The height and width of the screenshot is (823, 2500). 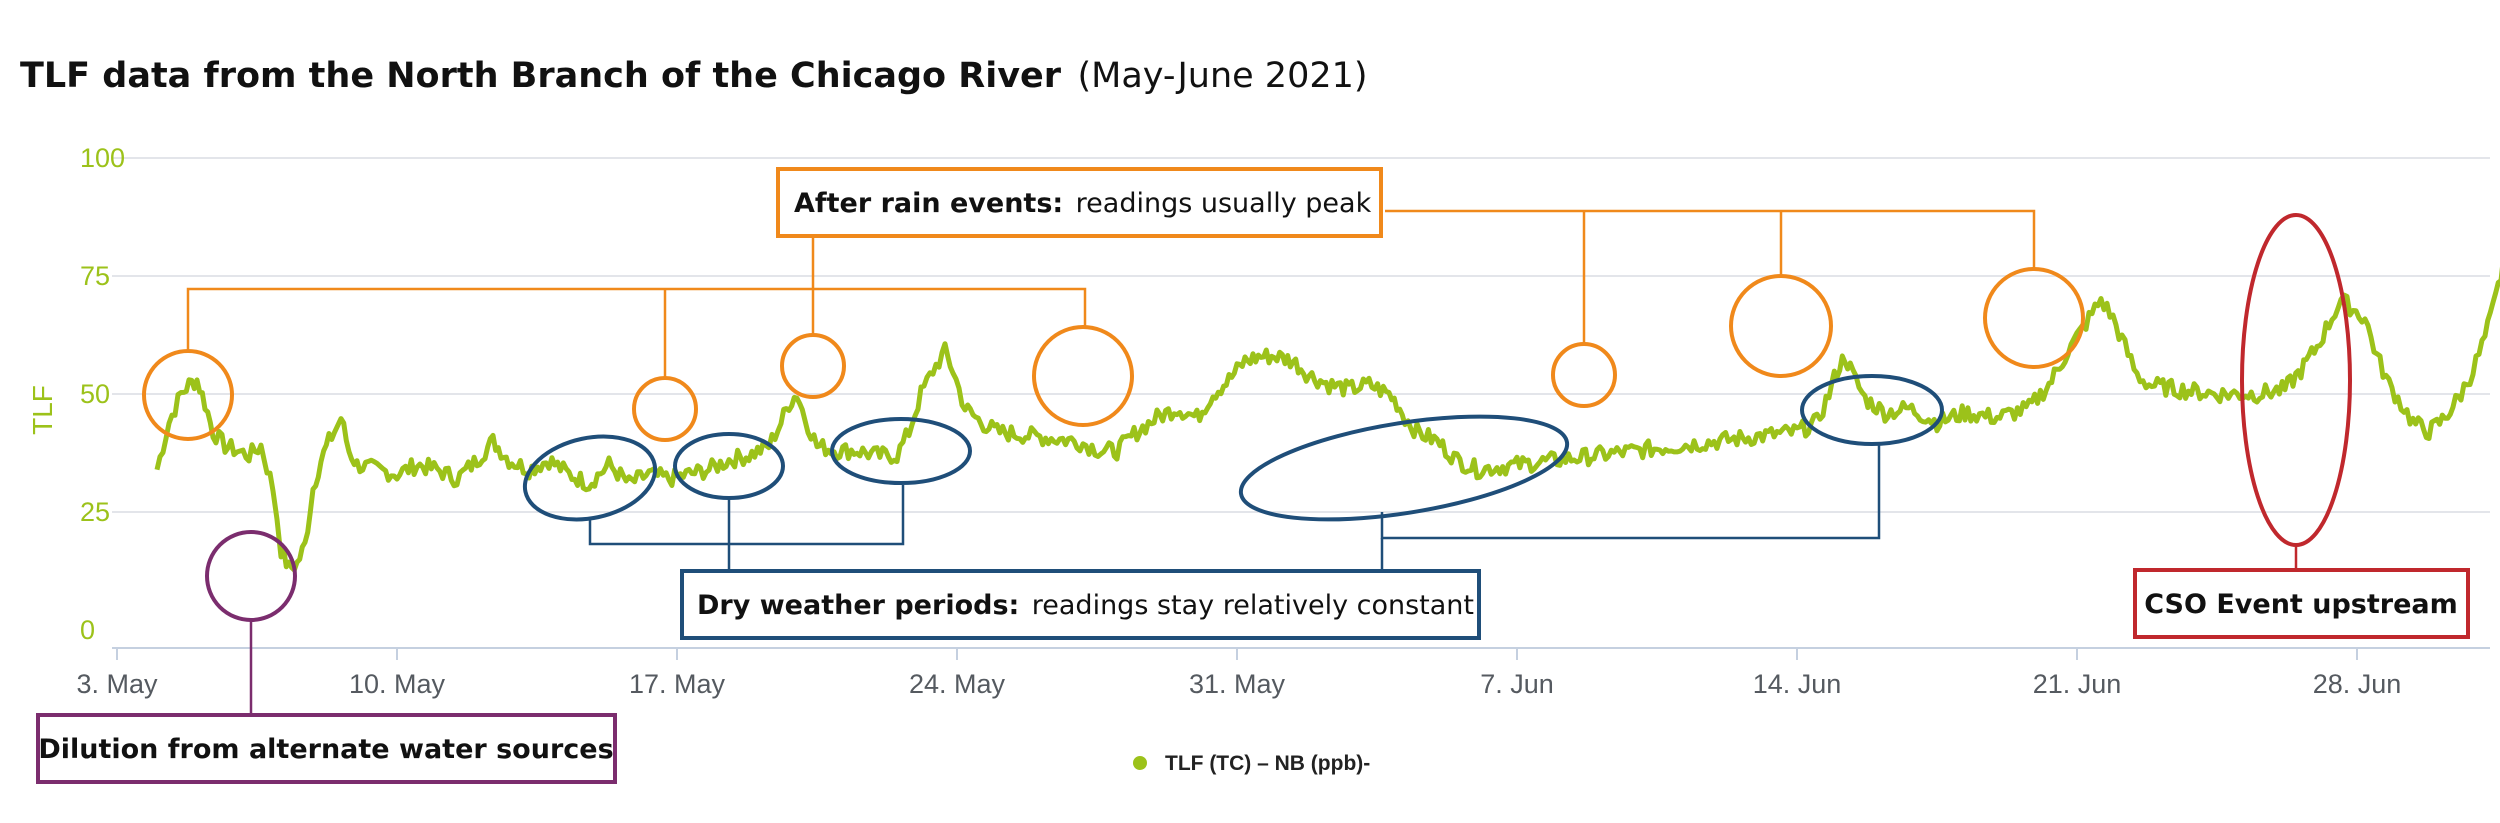 I want to click on dry-label-box, so click(x=1080, y=604).